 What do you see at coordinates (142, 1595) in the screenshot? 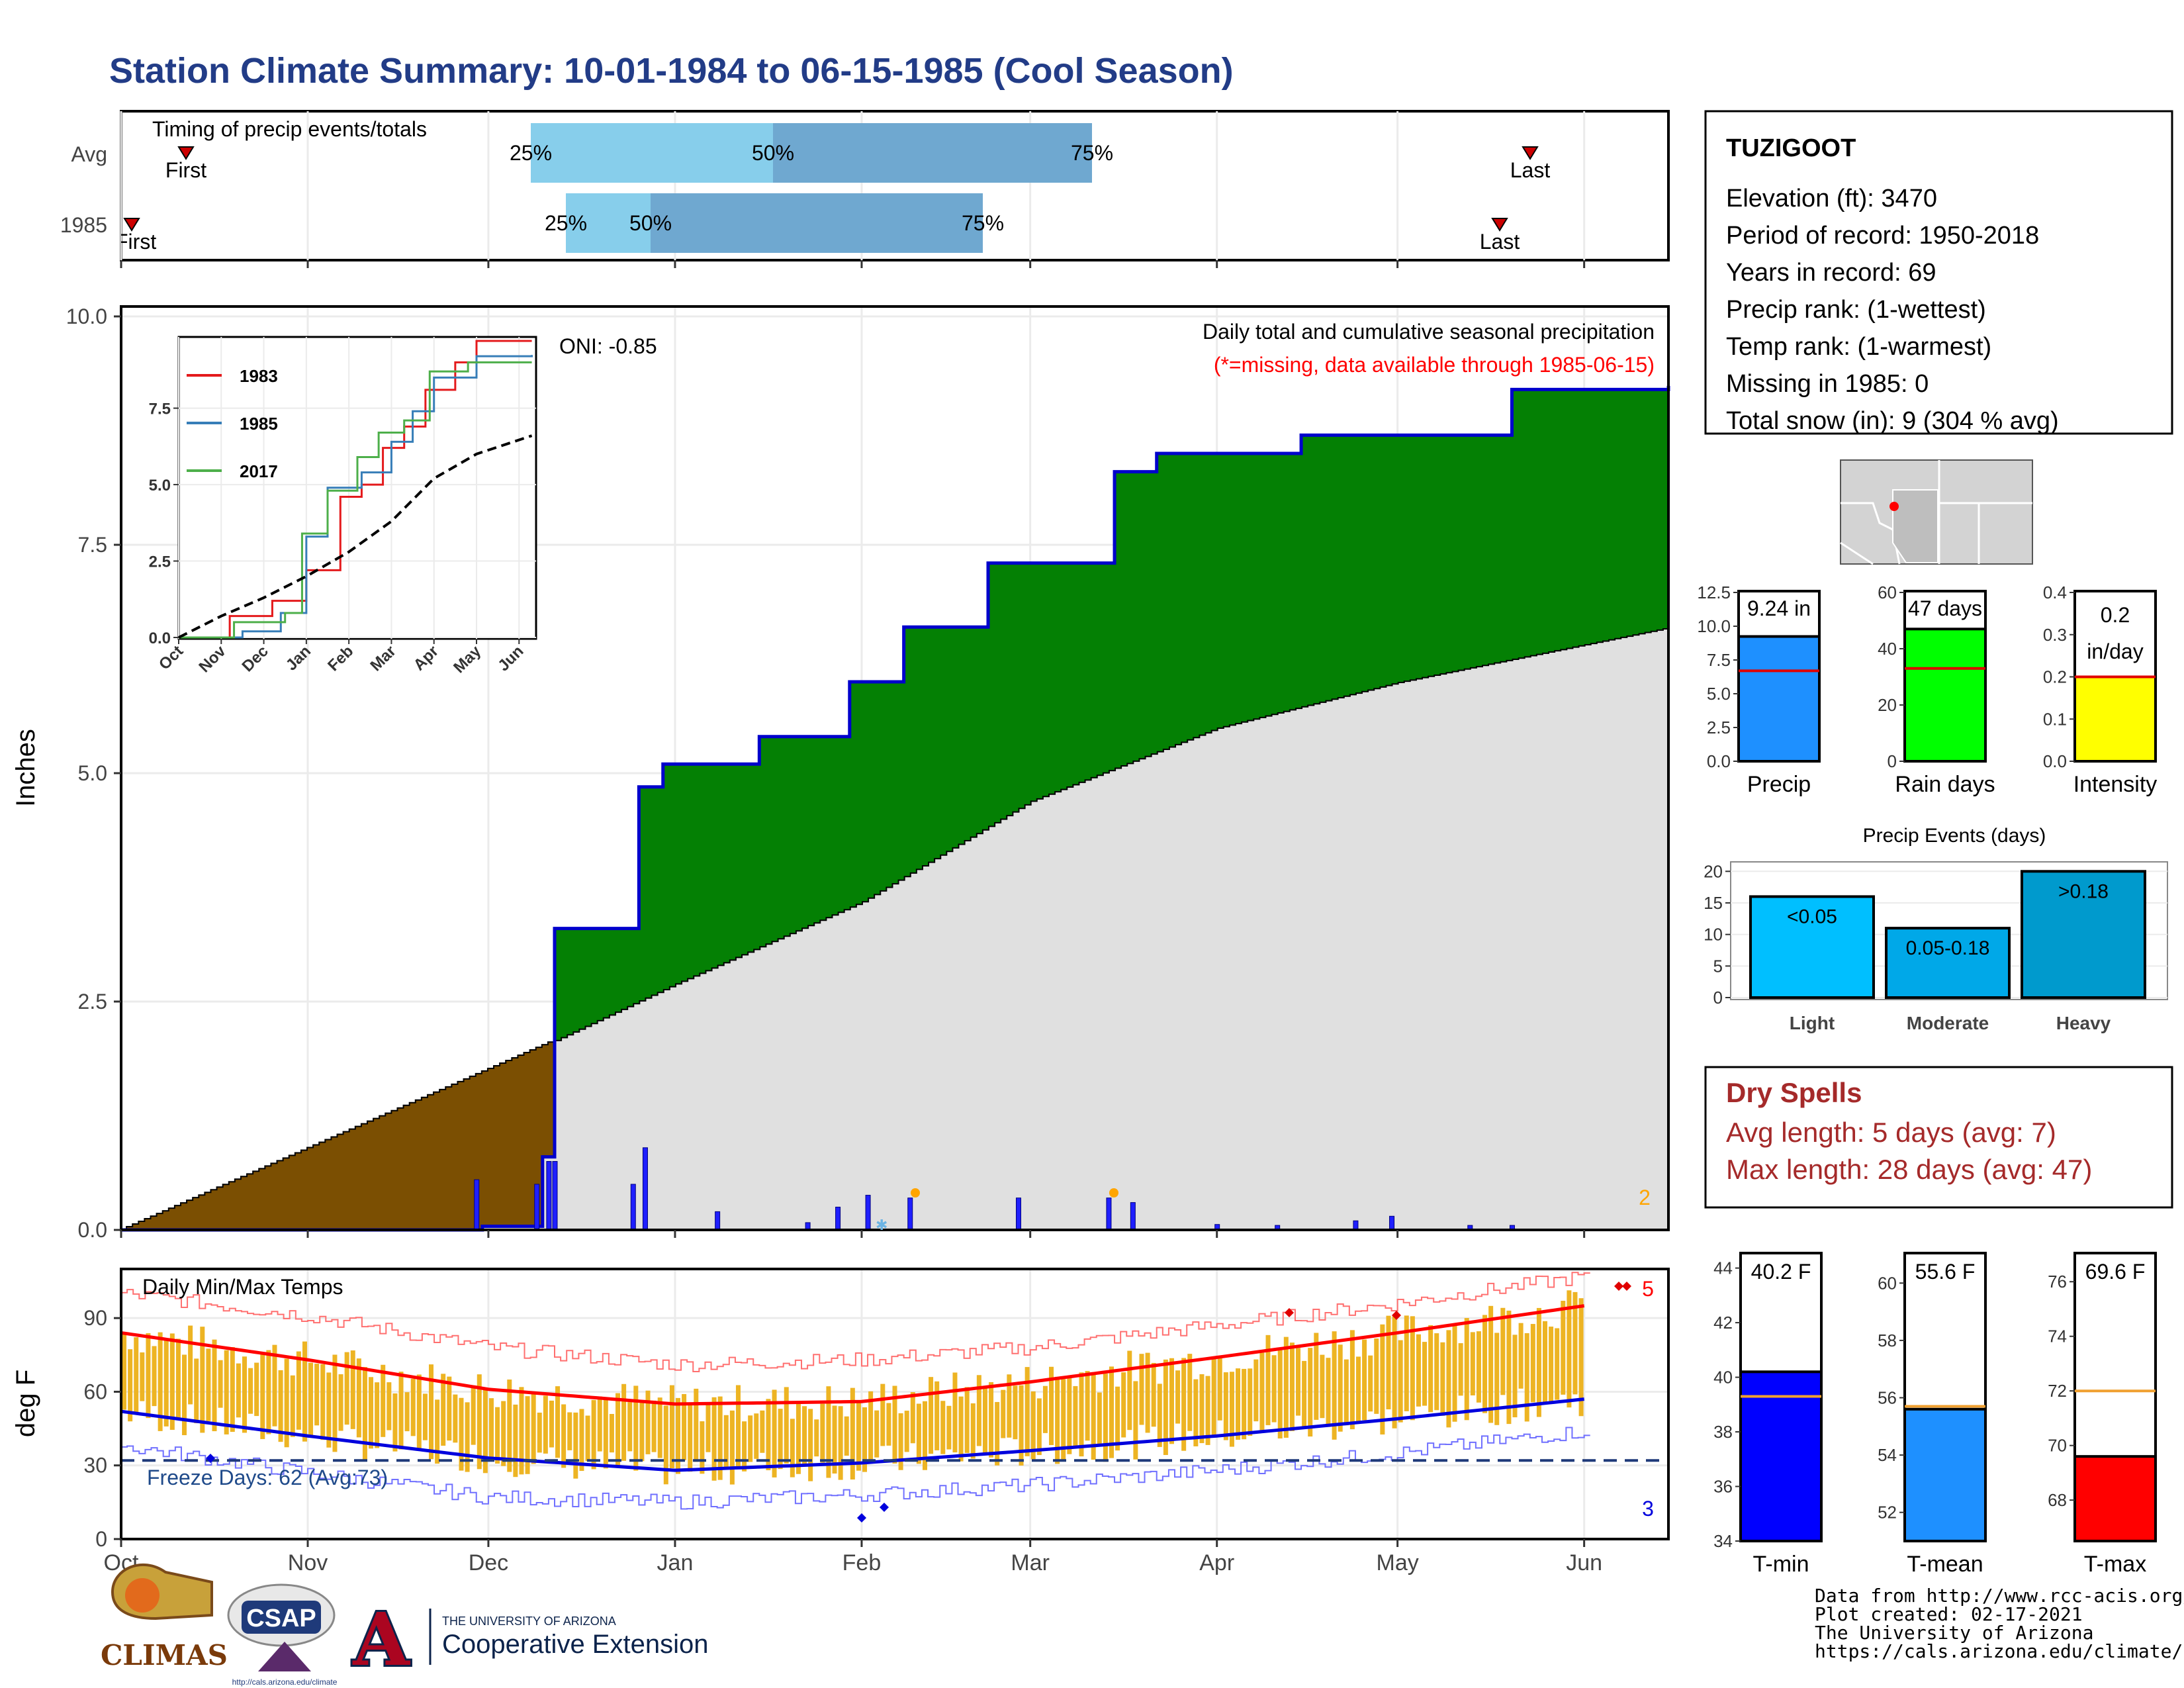
I see `climas-sun` at bounding box center [142, 1595].